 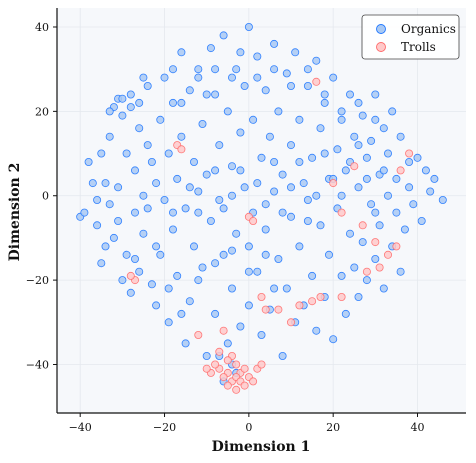 What do you see at coordinates (248, 427) in the screenshot?
I see `x-tick-label: 0` at bounding box center [248, 427].